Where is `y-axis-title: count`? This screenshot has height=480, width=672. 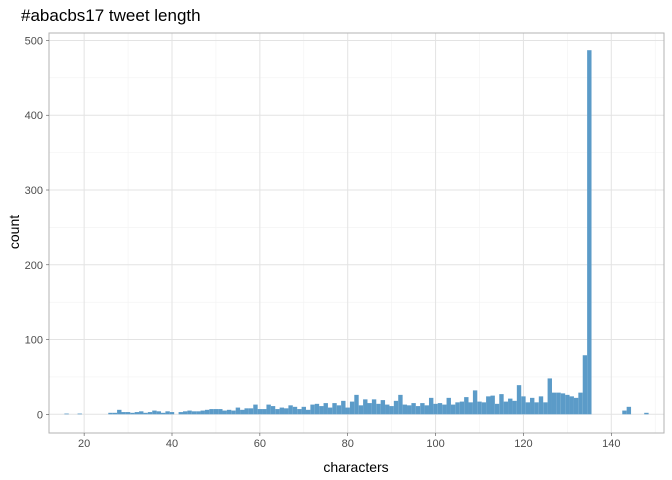
y-axis-title: count is located at coordinates (14, 232).